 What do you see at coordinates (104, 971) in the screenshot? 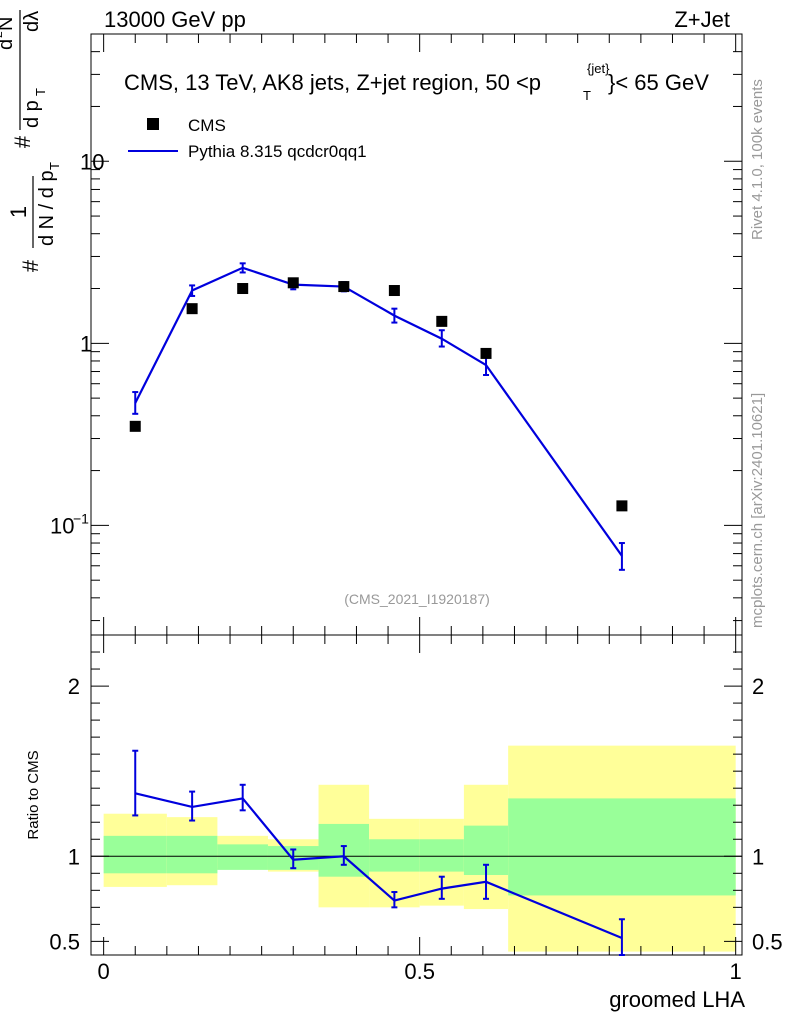
I see `x-tick-label: 0` at bounding box center [104, 971].